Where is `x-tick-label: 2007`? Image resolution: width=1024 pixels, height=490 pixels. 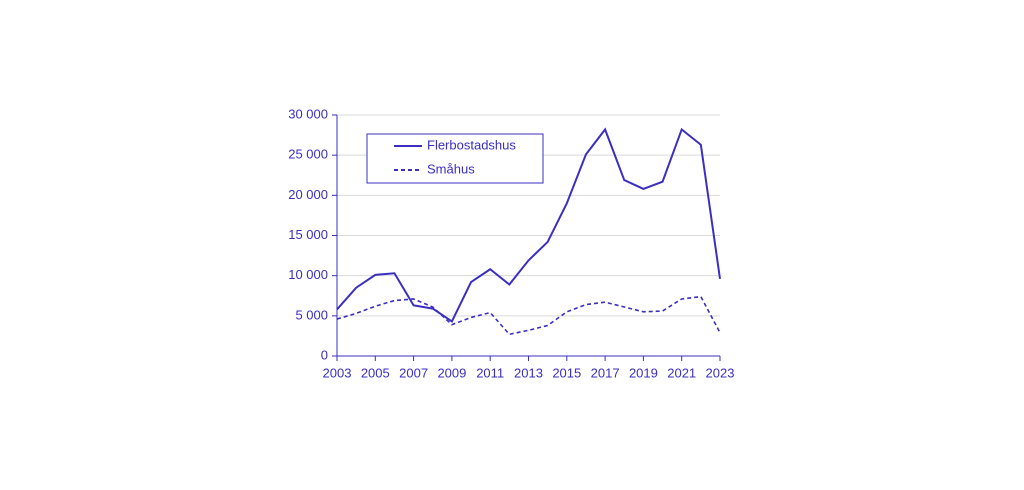 x-tick-label: 2007 is located at coordinates (413, 372).